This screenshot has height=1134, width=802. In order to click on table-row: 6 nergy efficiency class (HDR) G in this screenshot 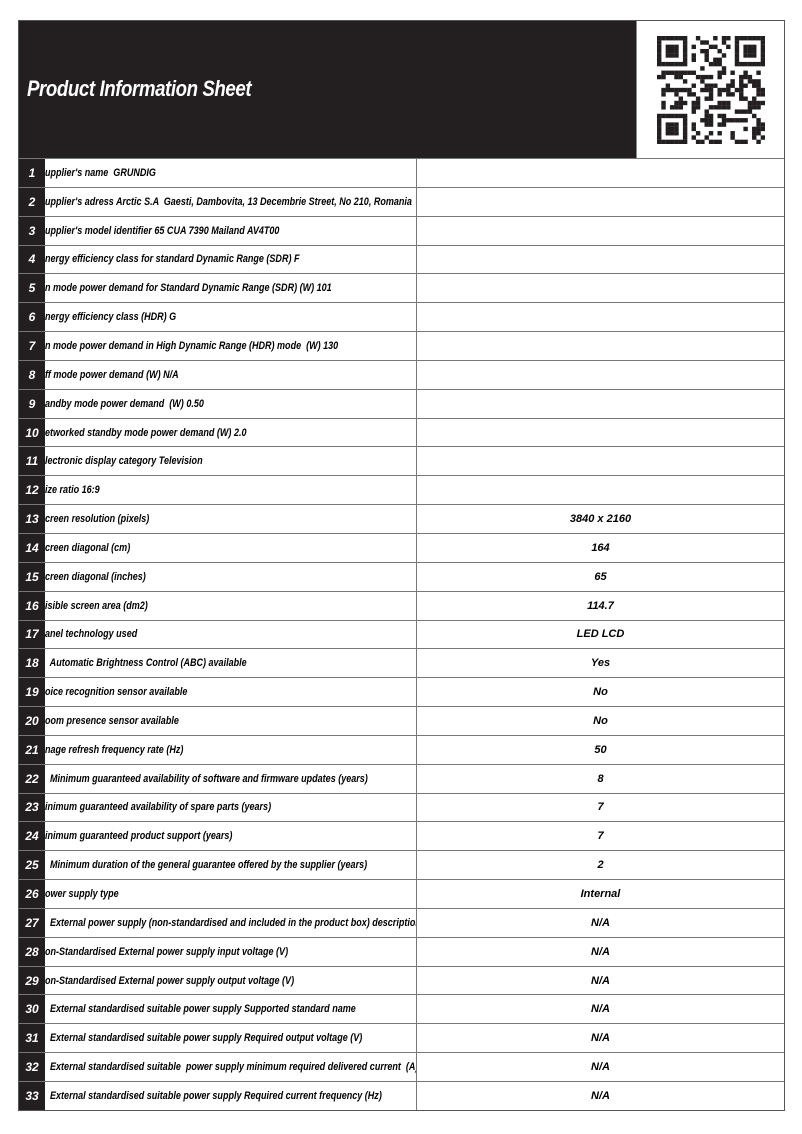, I will do `click(401, 317)`.